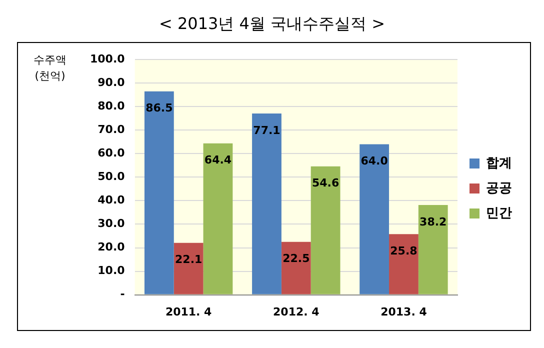 This screenshot has width=544, height=348. What do you see at coordinates (296, 259) in the screenshot?
I see `data-label: 22.5` at bounding box center [296, 259].